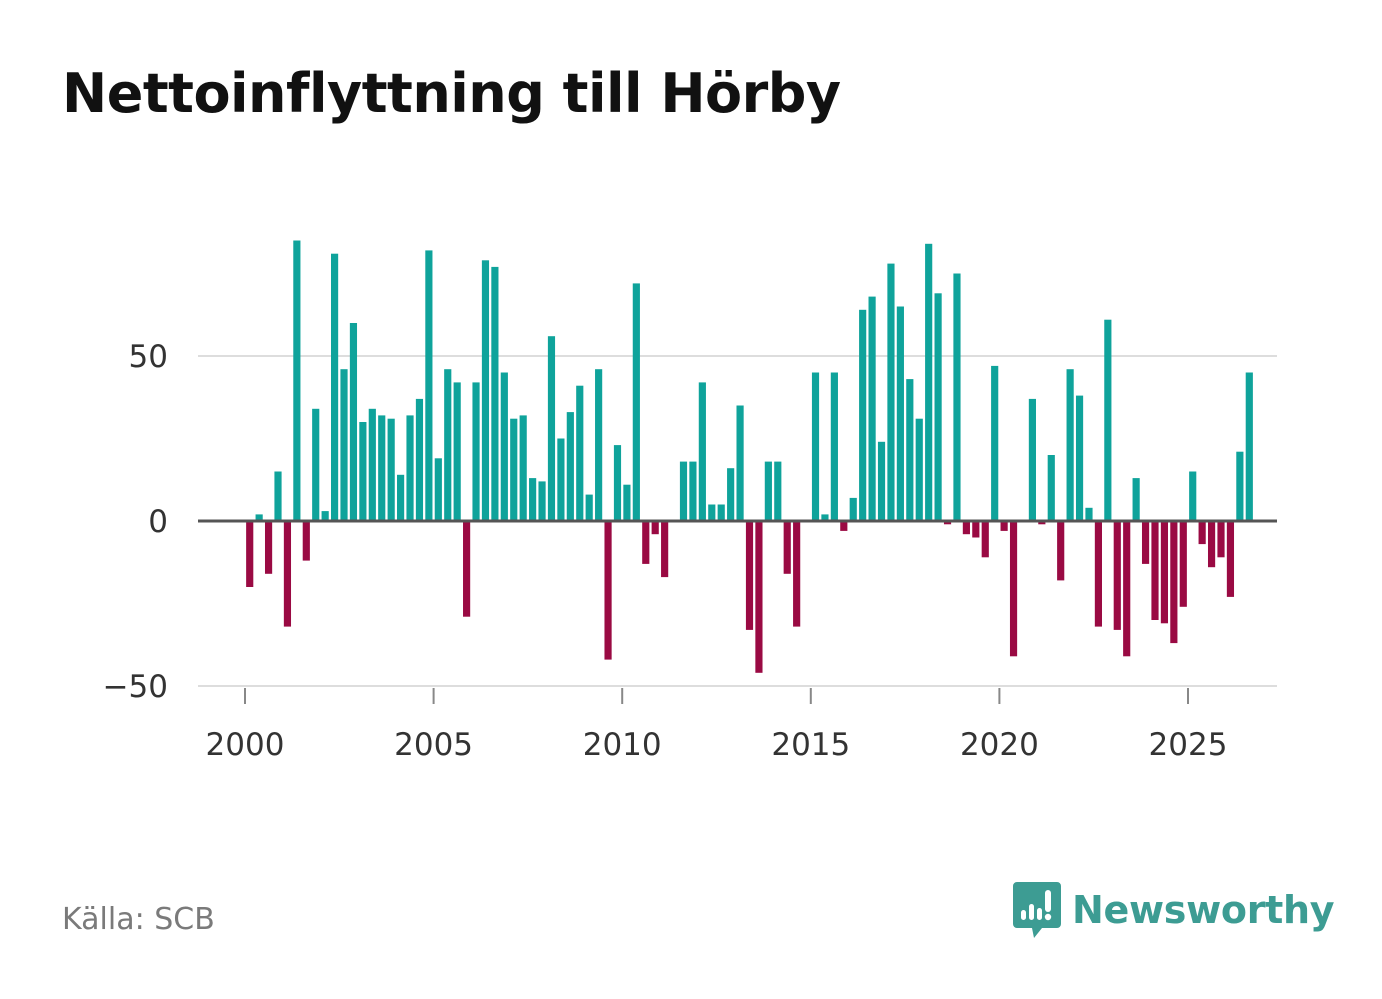 The height and width of the screenshot is (999, 1382). I want to click on x-tick-label: 2005, so click(433, 745).